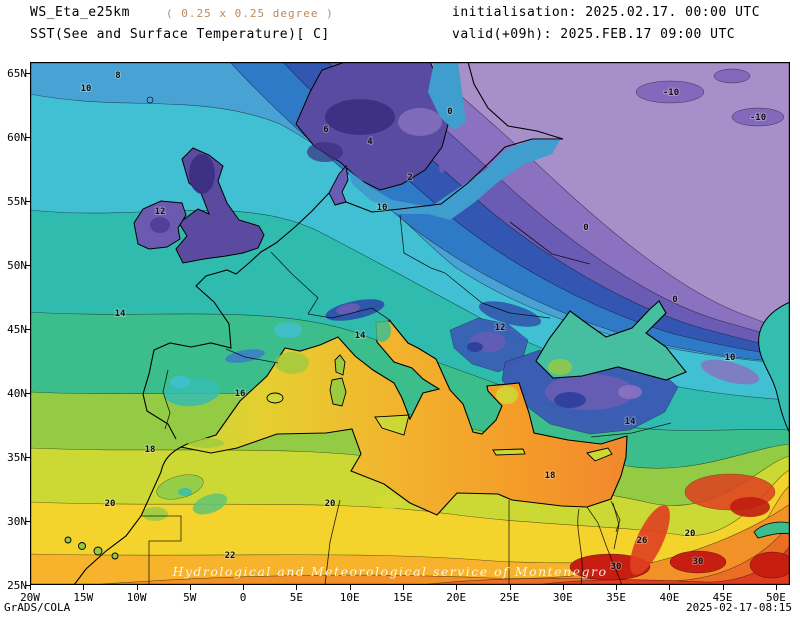 The height and width of the screenshot is (618, 800). I want to click on lon-tick-label: 5E, so click(296, 597).